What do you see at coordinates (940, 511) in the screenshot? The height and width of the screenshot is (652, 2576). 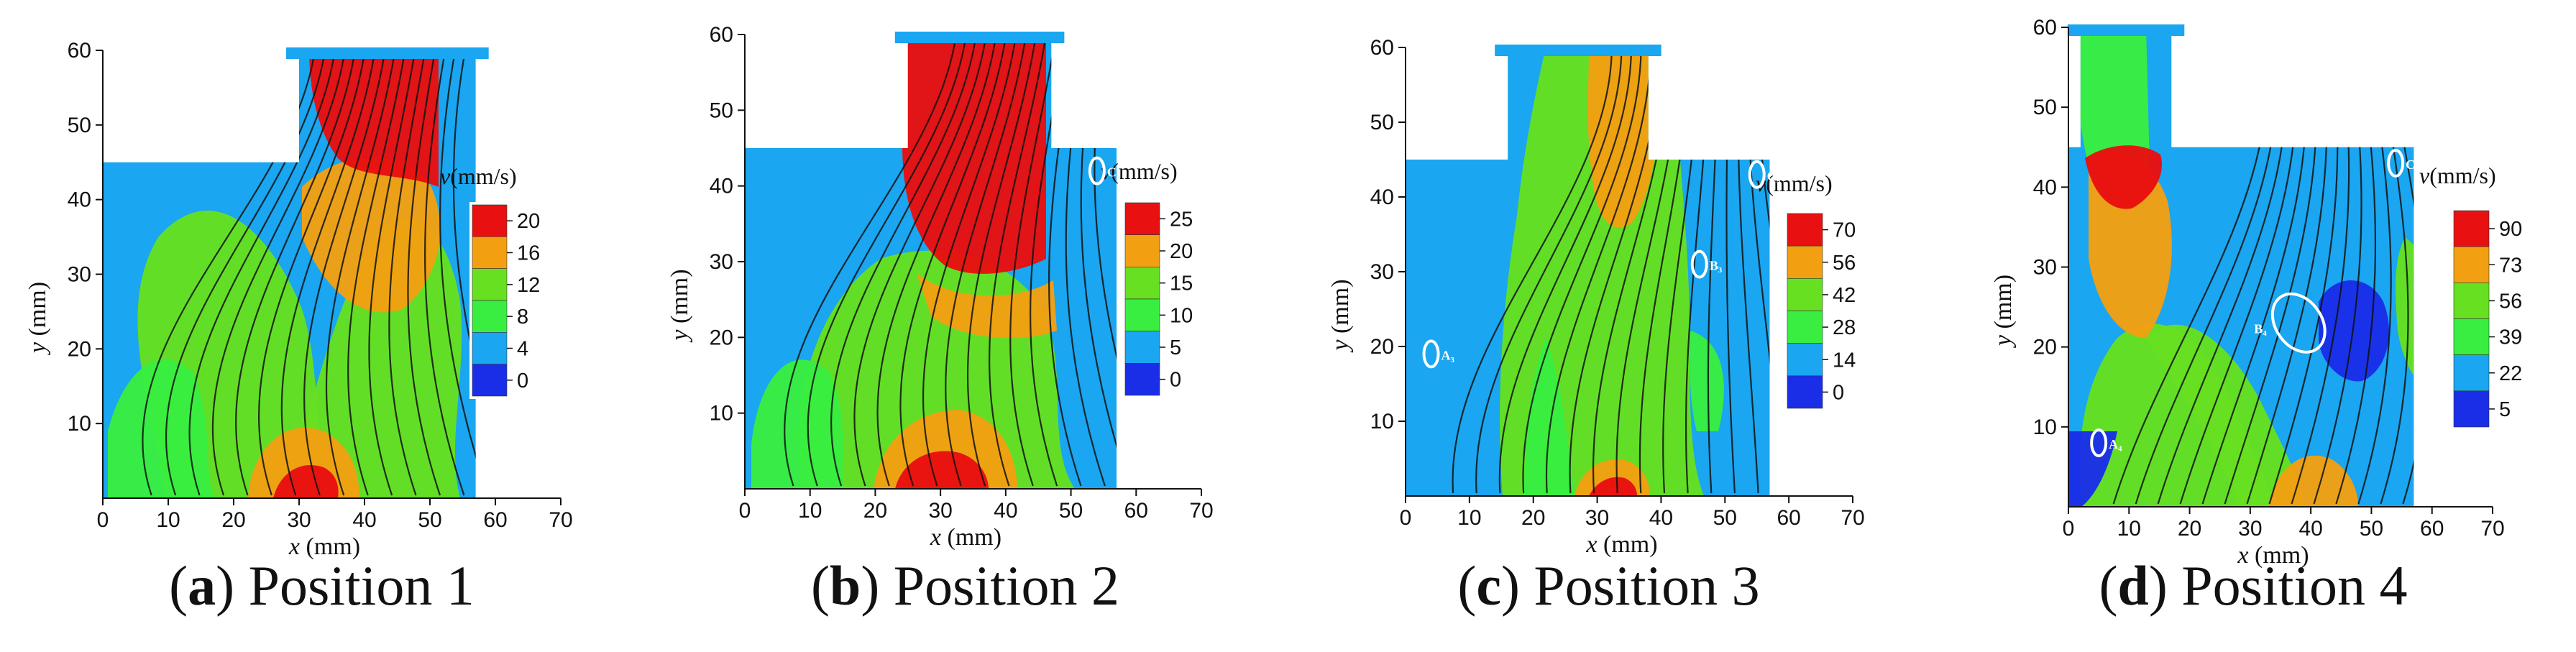 I see `x-tick-label: 30` at bounding box center [940, 511].